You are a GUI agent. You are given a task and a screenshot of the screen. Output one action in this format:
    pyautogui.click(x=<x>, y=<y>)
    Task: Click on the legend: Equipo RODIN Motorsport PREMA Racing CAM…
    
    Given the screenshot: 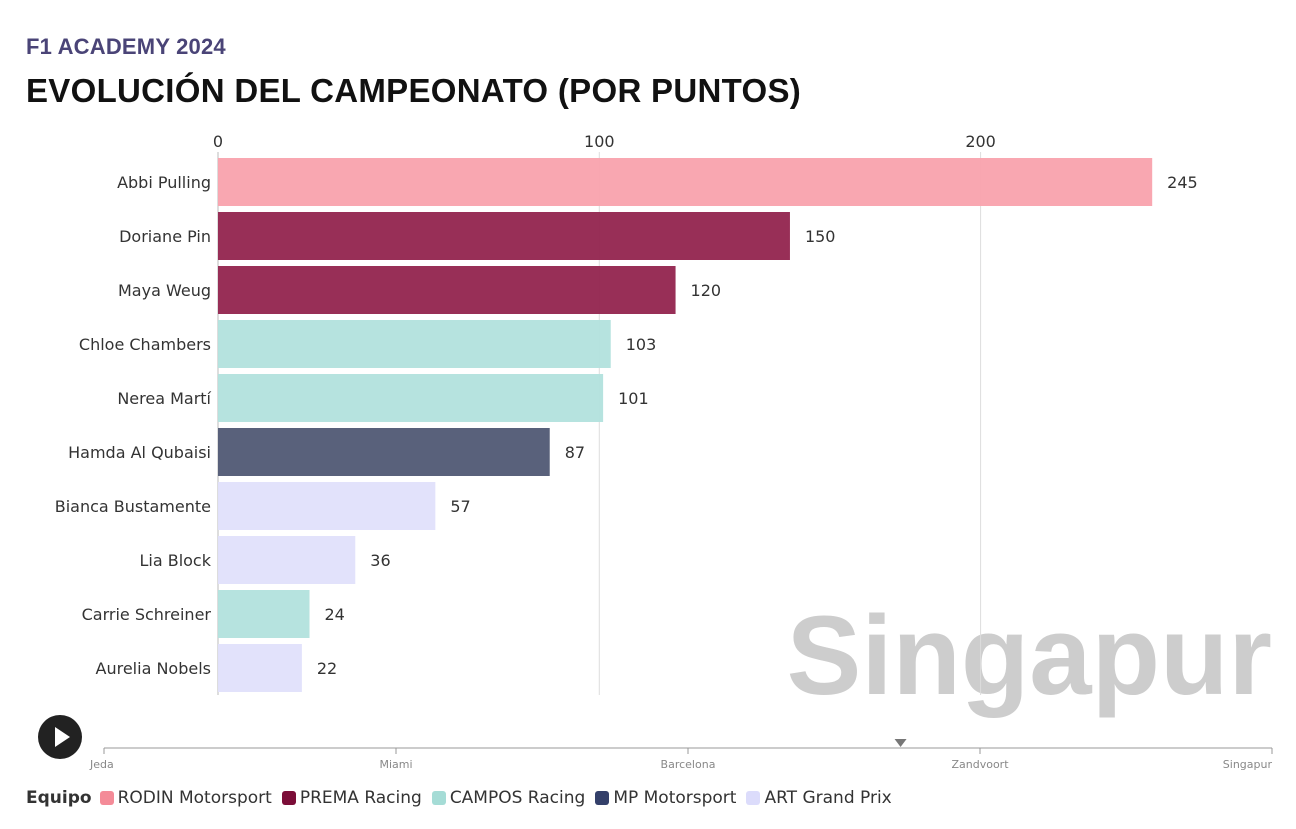 What is the action you would take?
    pyautogui.click(x=464, y=798)
    